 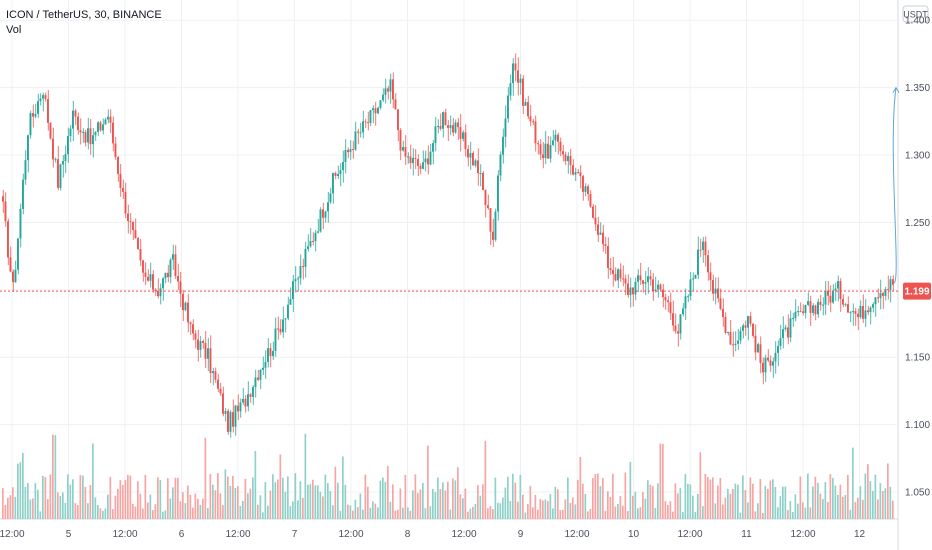 What do you see at coordinates (14, 30) in the screenshot?
I see `volume-legend: Vol` at bounding box center [14, 30].